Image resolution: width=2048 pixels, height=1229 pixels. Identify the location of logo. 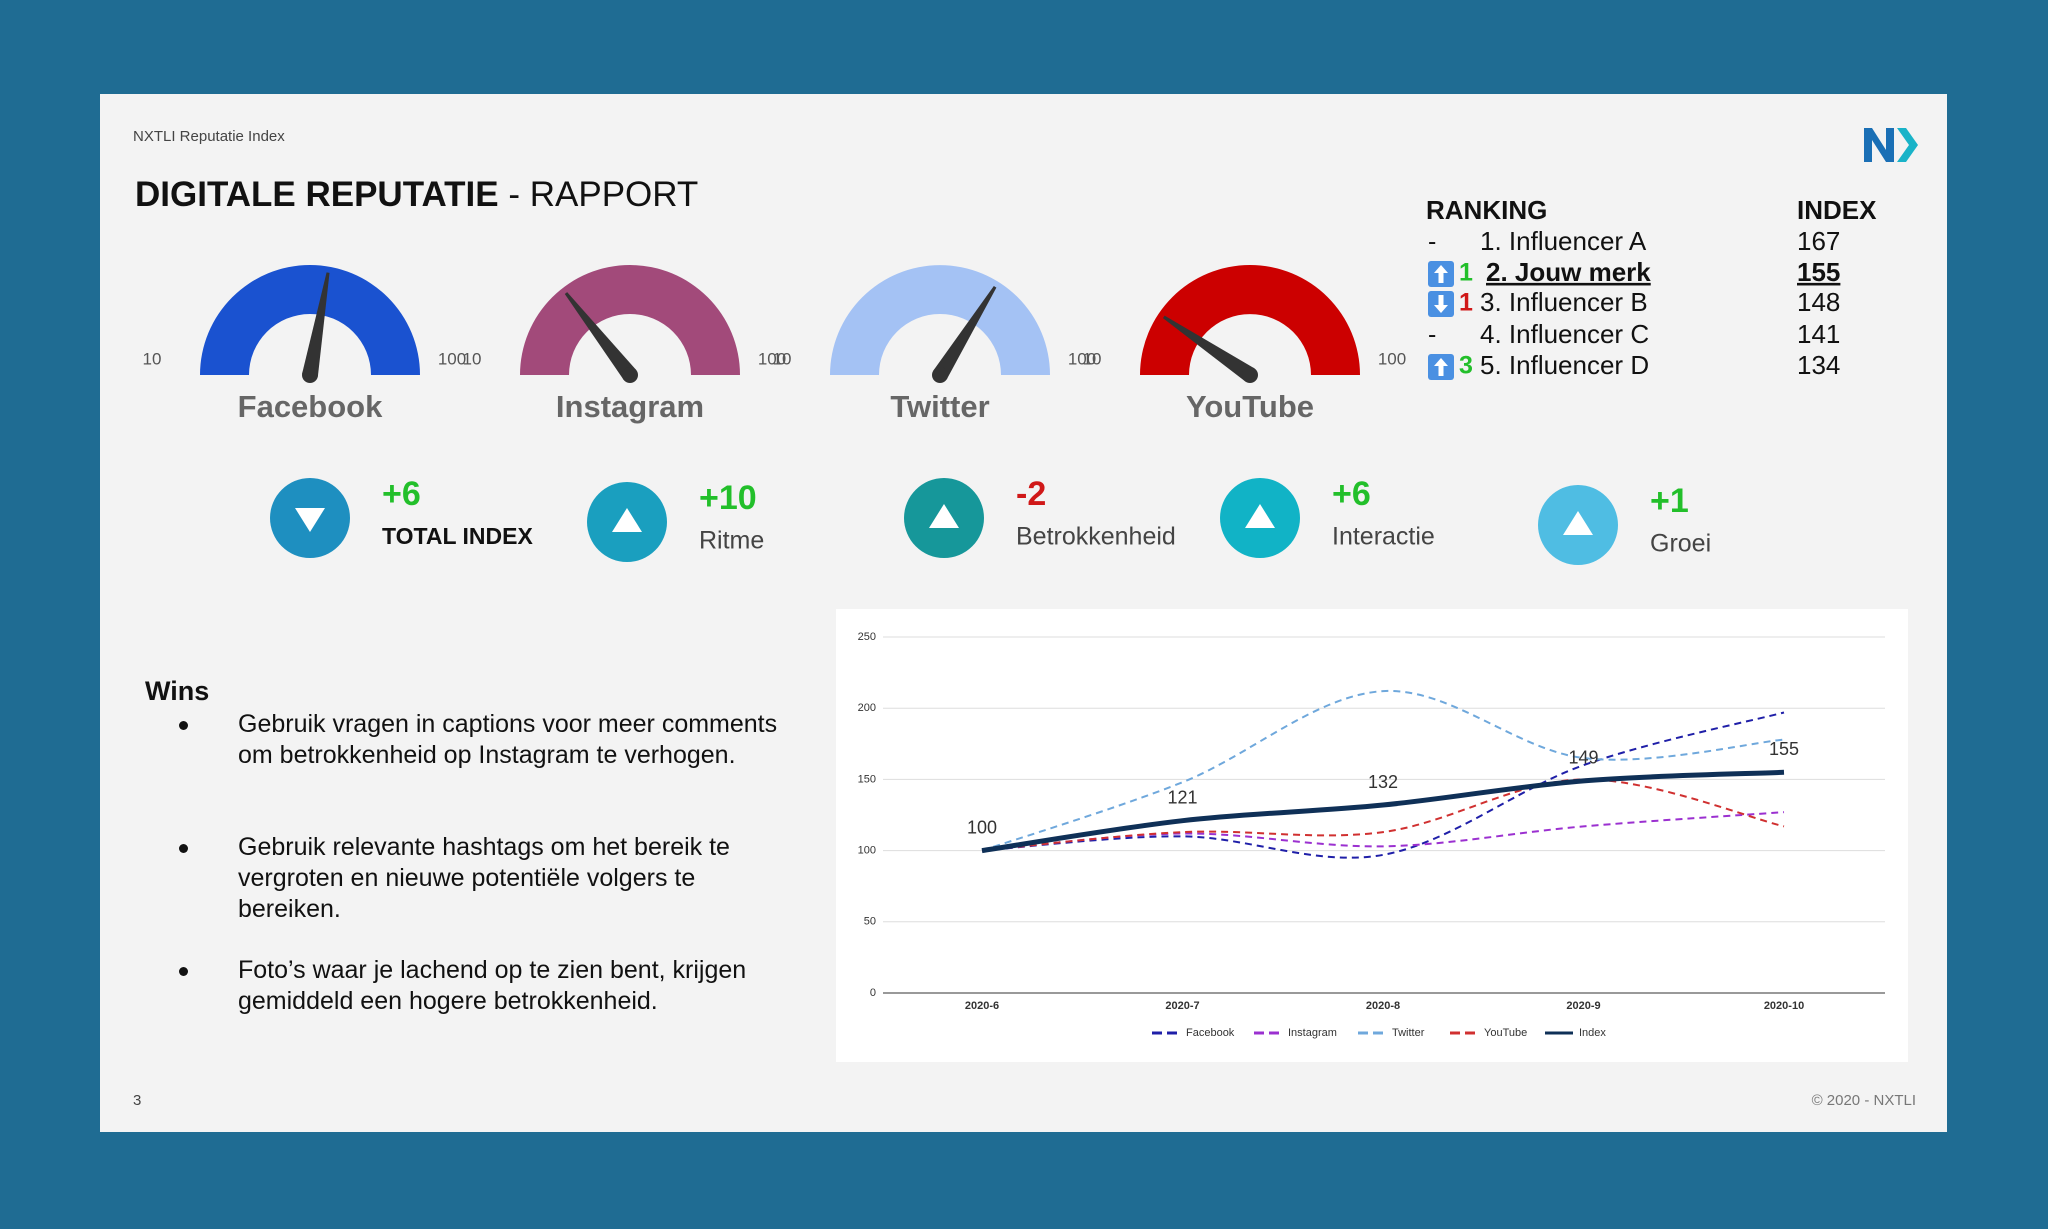
(1891, 145).